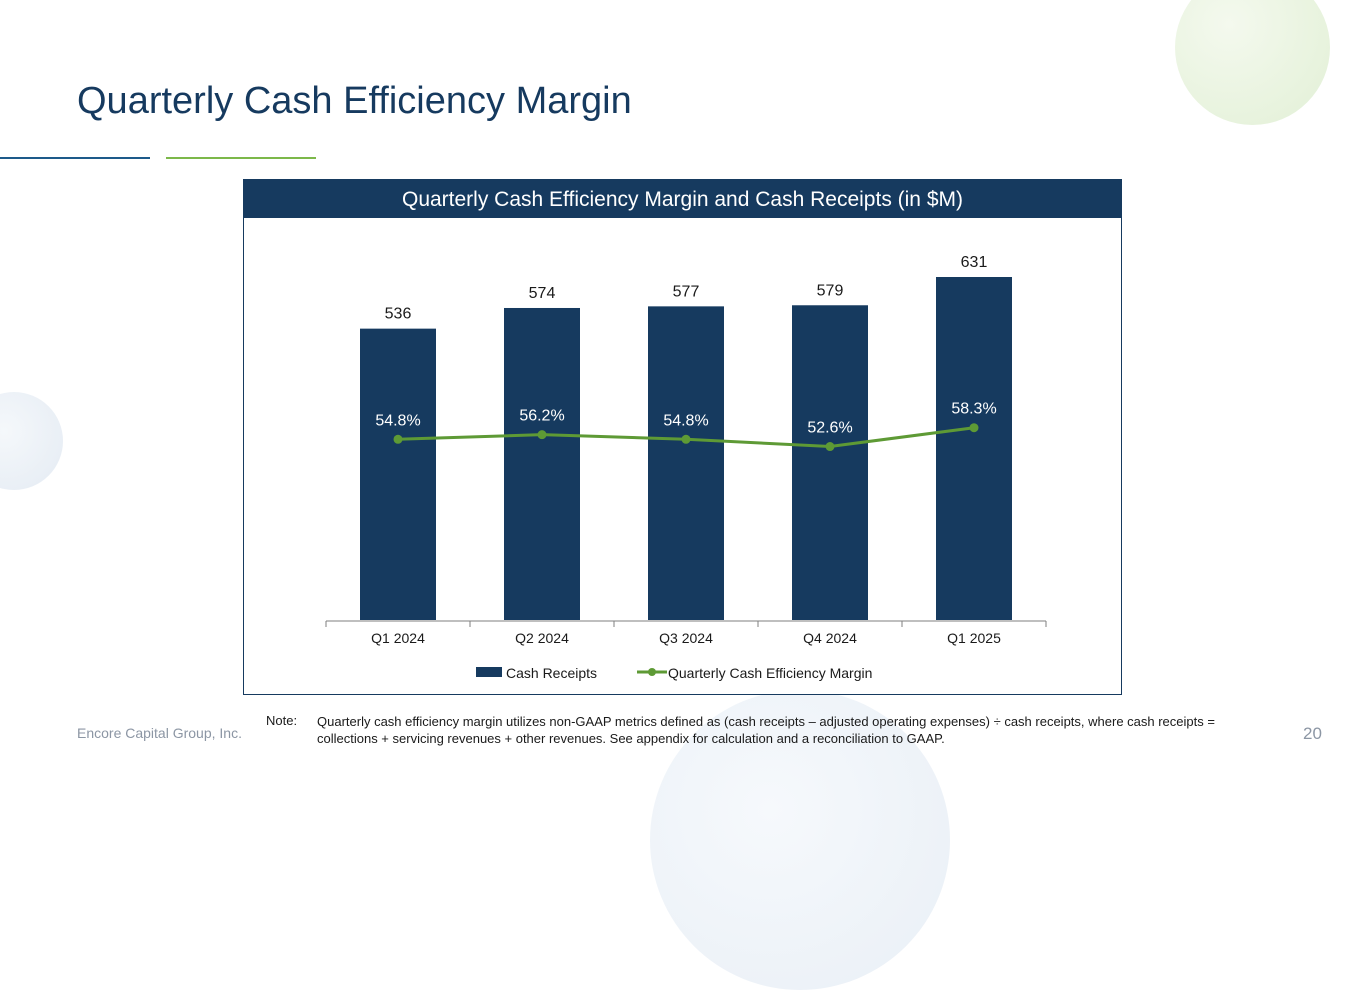  I want to click on note-label: Note:, so click(282, 720).